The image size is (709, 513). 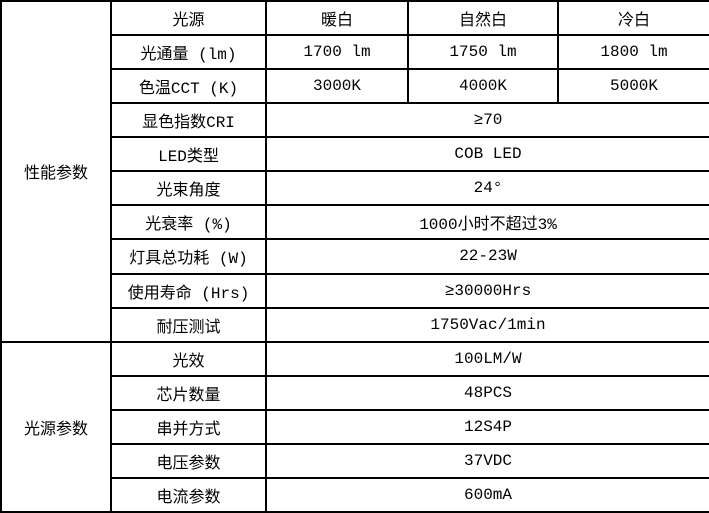 I want to click on table-row-chip-count: 芯片数量 48PCS, so click(x=355, y=392).